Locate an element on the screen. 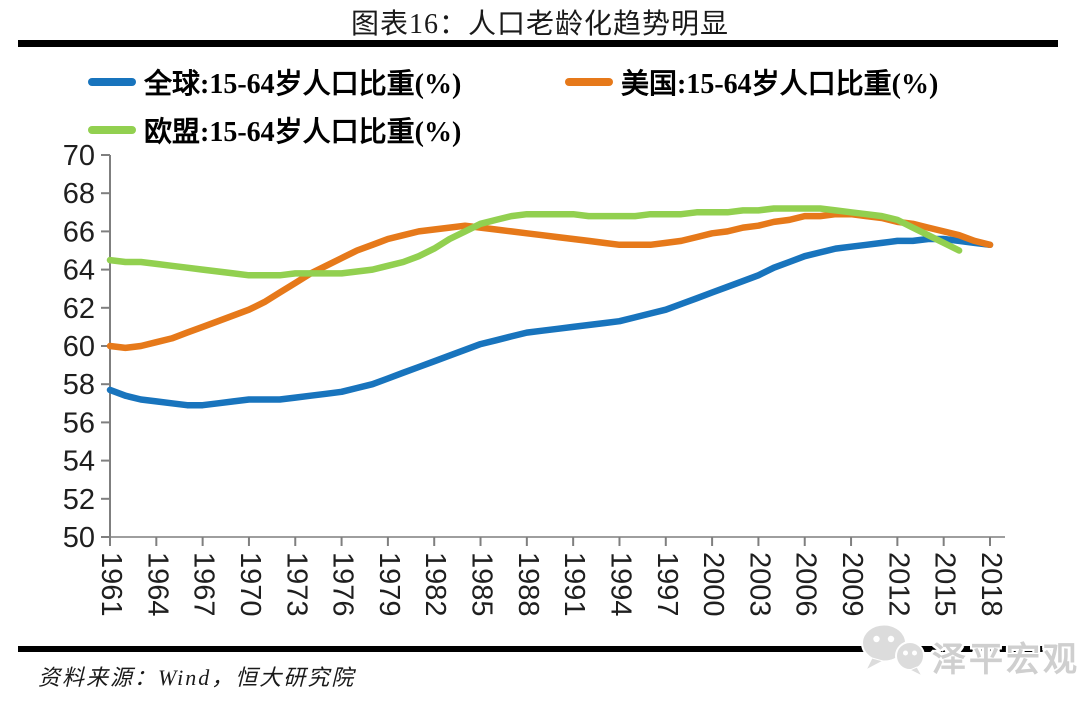  x-axis-tick-label: 1976 is located at coordinates (343, 584).